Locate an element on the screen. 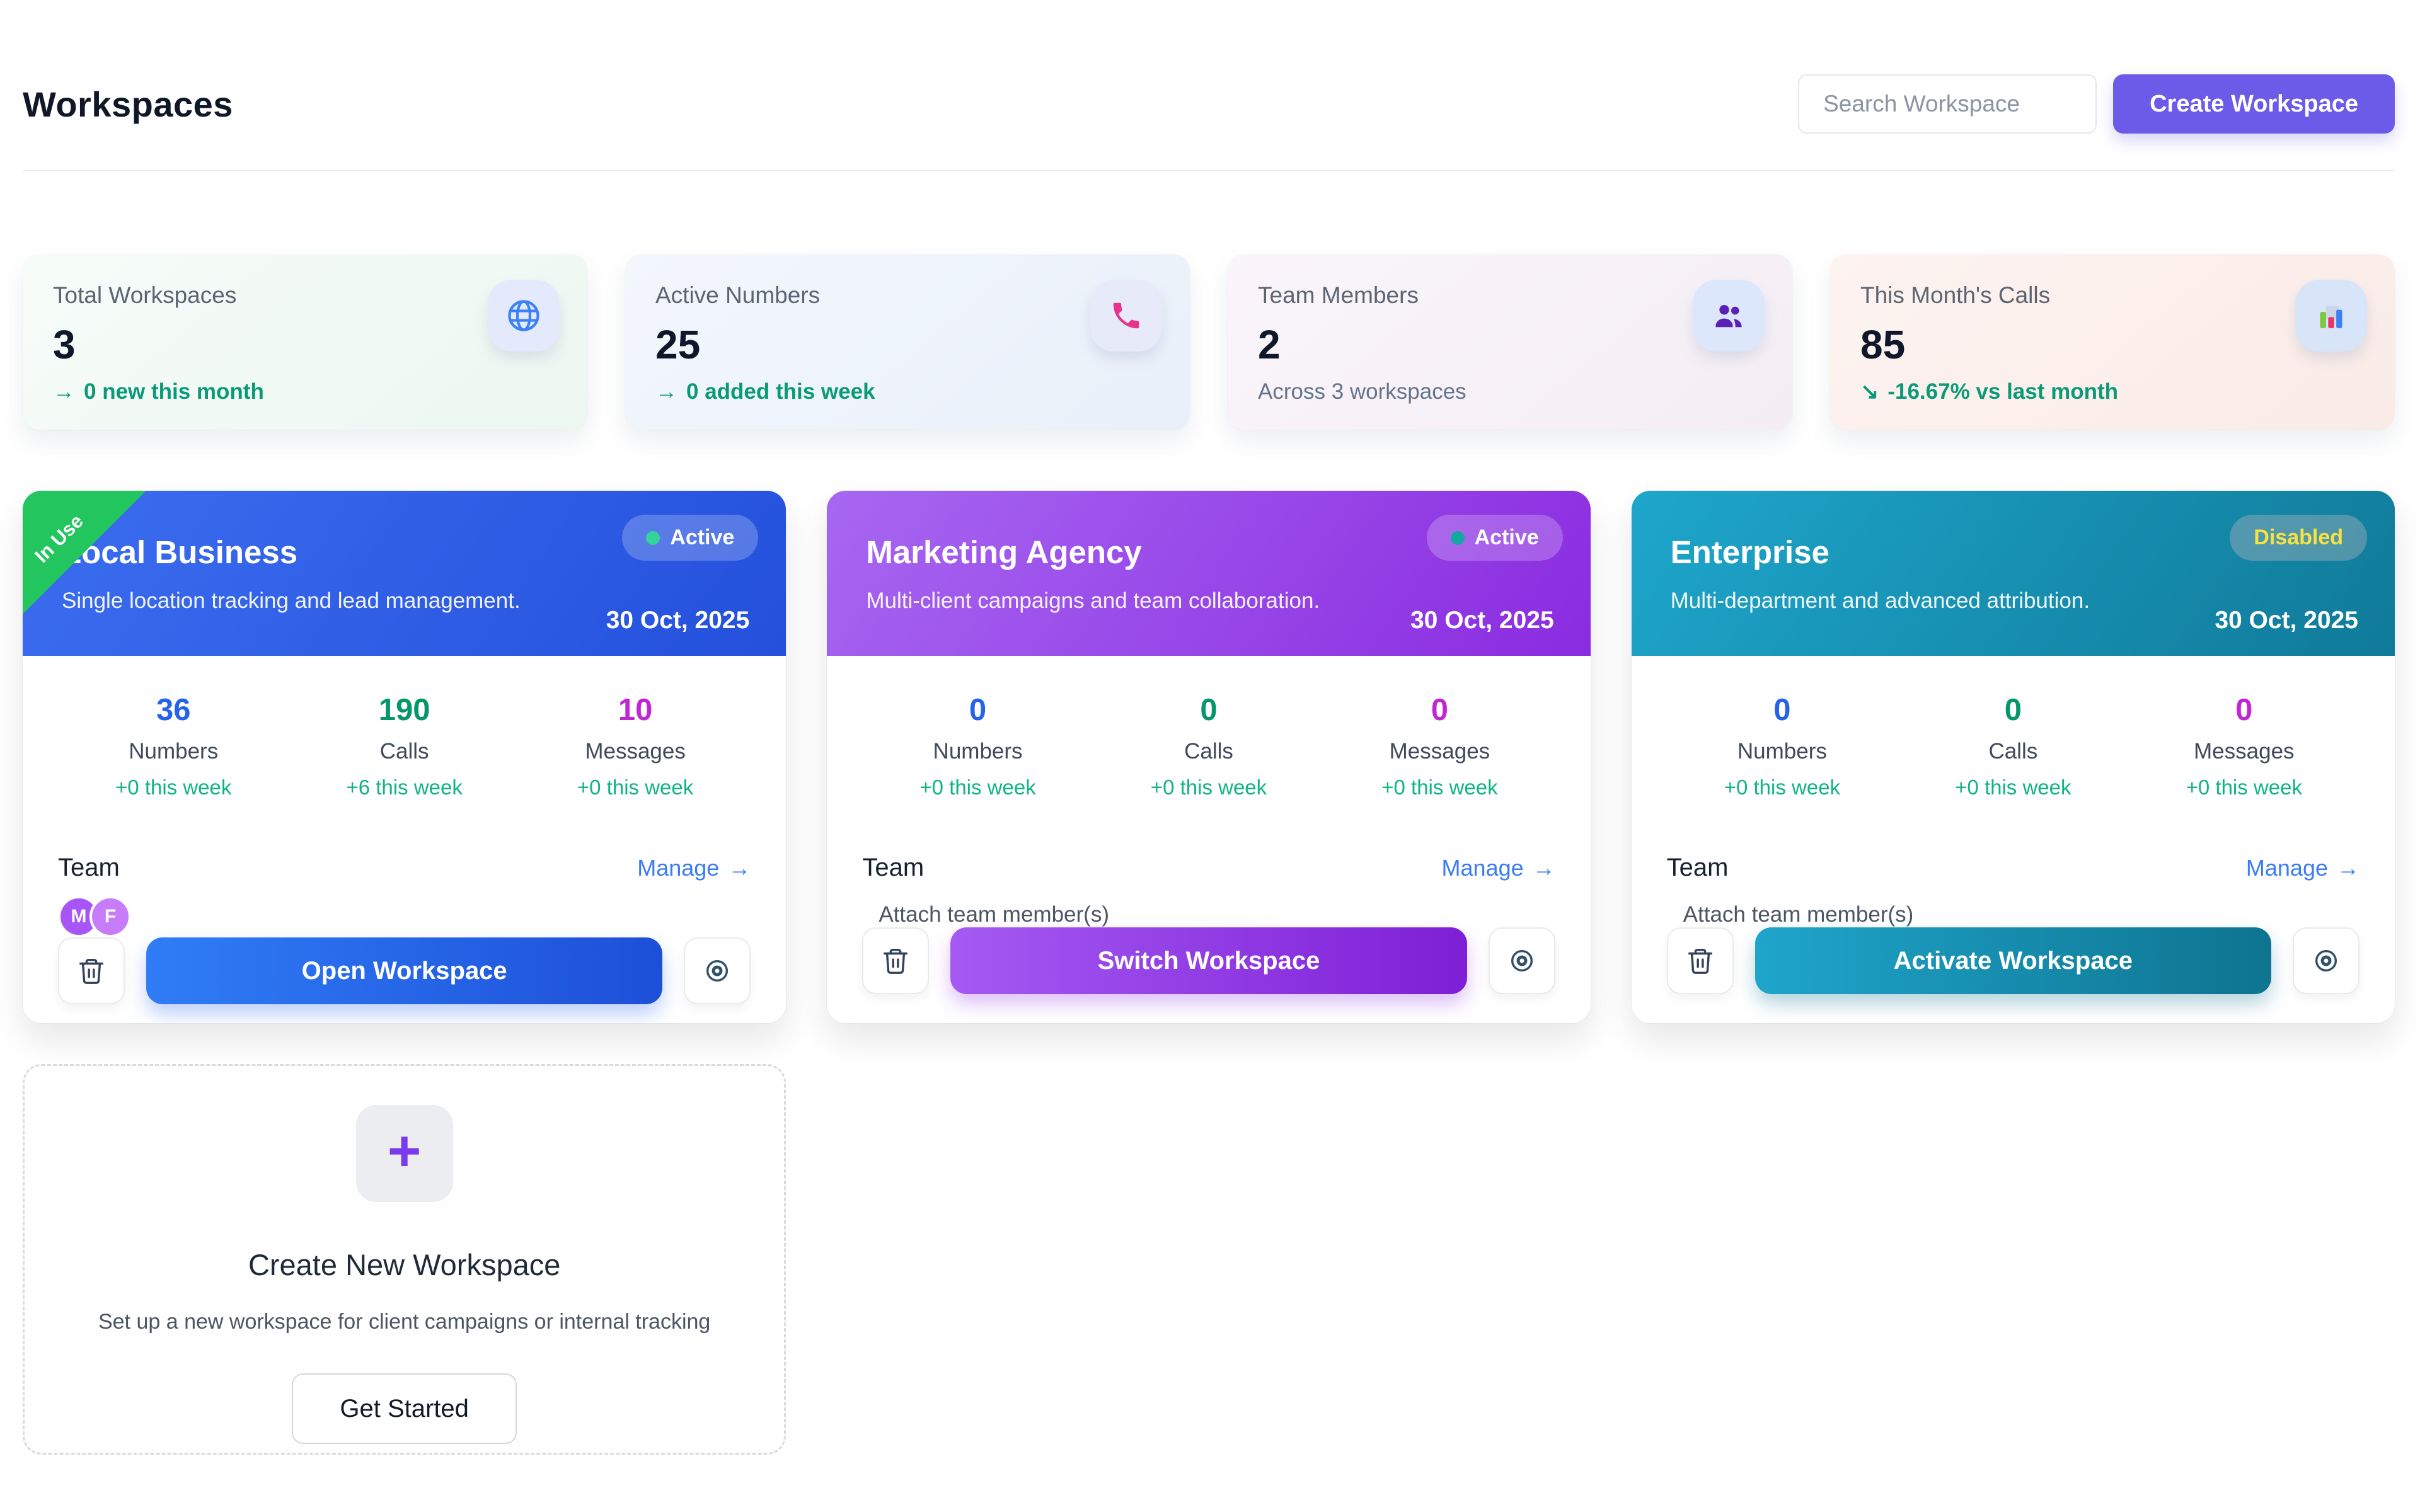 This screenshot has width=2420, height=1512. card-actions: Activate Workspace is located at coordinates (2013, 960).